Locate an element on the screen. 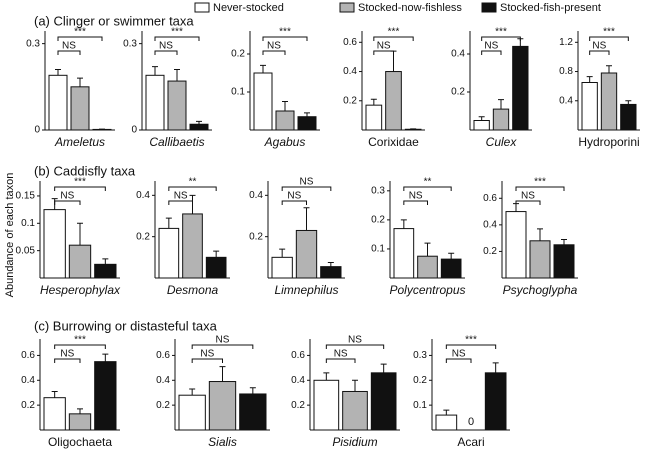 The width and height of the screenshot is (650, 451). panel-title: Limnephilus is located at coordinates (306, 290).